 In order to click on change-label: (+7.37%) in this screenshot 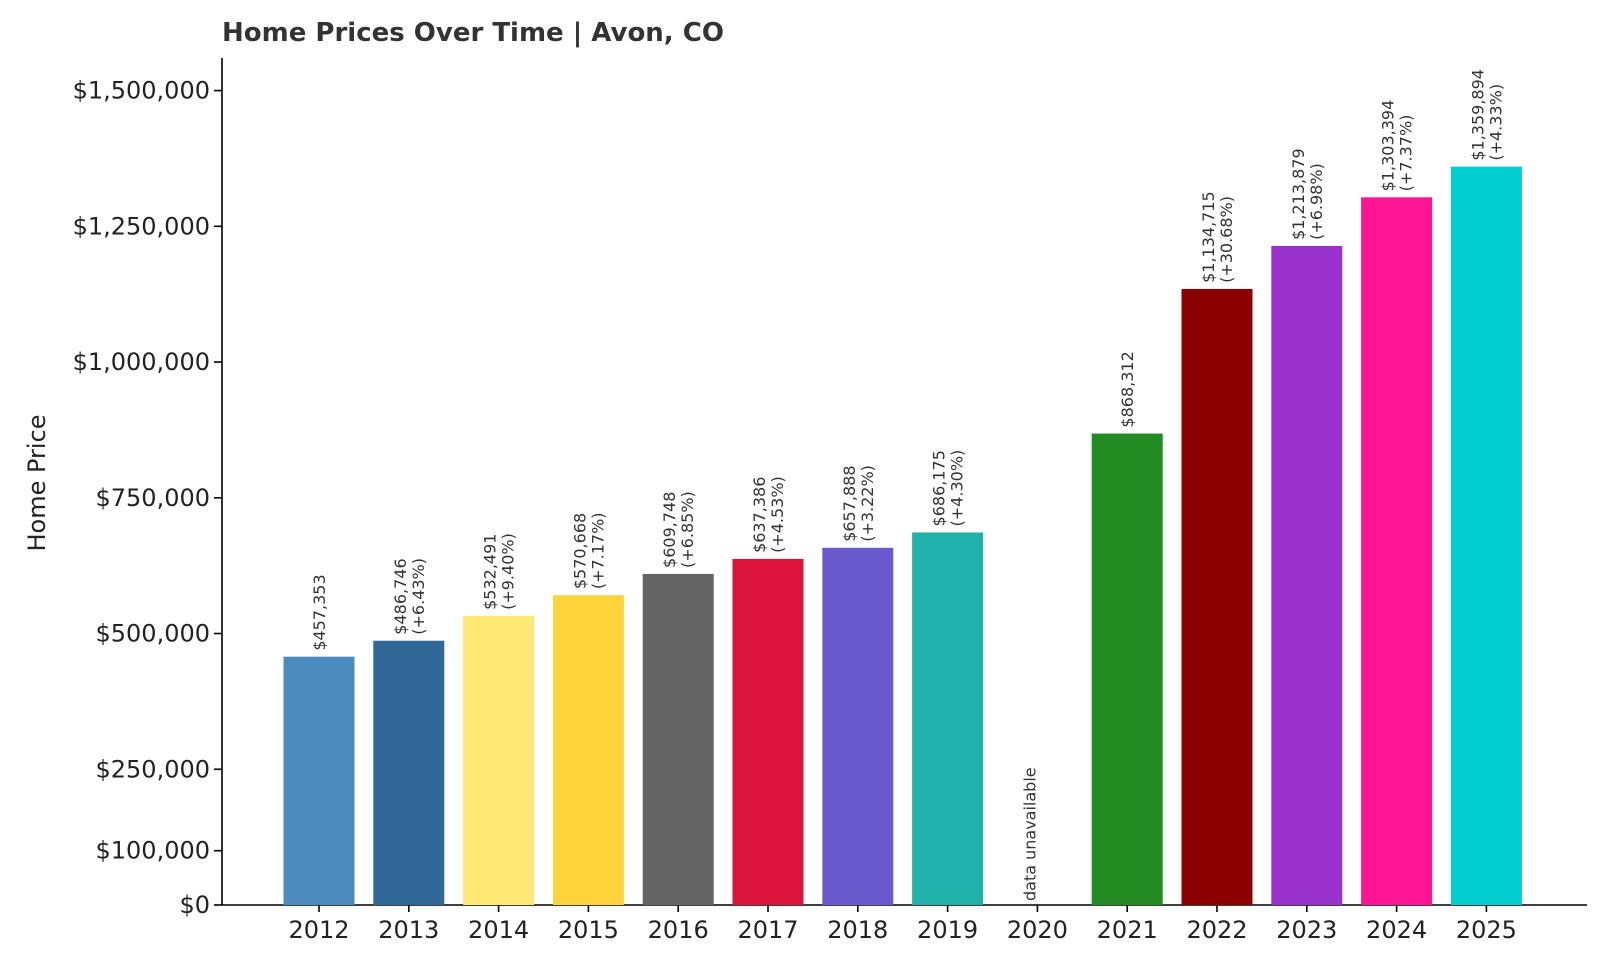, I will do `click(1406, 153)`.